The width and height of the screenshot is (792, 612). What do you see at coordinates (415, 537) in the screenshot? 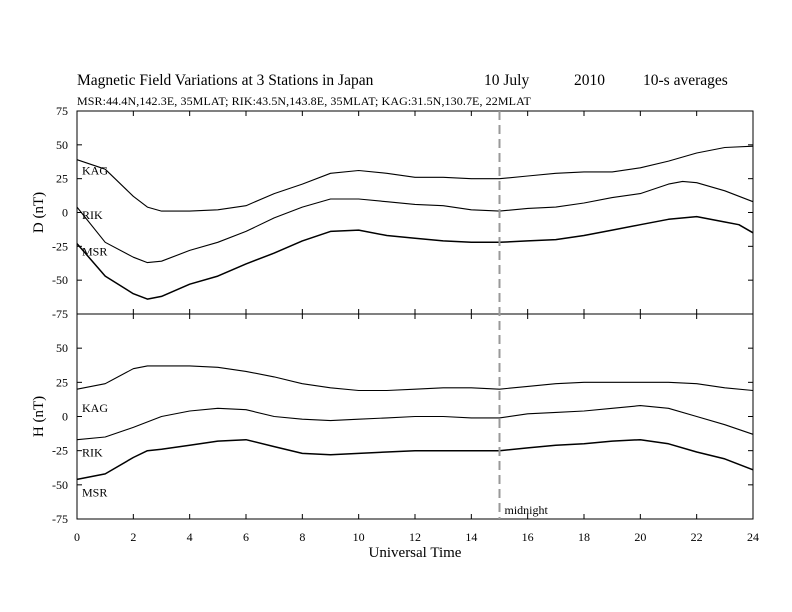
I see `x-tick-label: 12` at bounding box center [415, 537].